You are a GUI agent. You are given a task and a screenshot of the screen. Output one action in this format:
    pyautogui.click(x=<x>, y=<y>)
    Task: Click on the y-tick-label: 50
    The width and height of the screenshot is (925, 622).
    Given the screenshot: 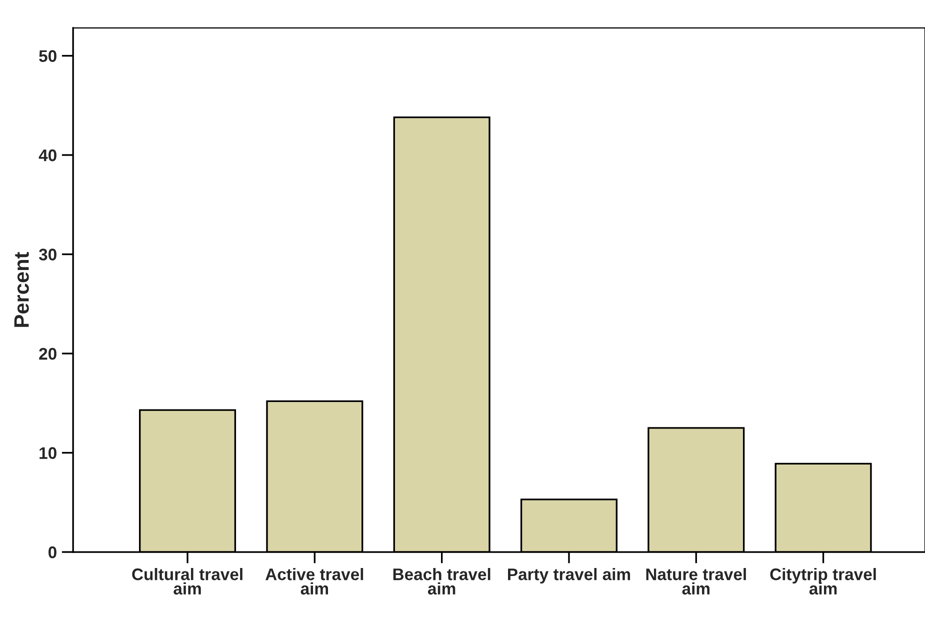 What is the action you would take?
    pyautogui.click(x=47, y=56)
    